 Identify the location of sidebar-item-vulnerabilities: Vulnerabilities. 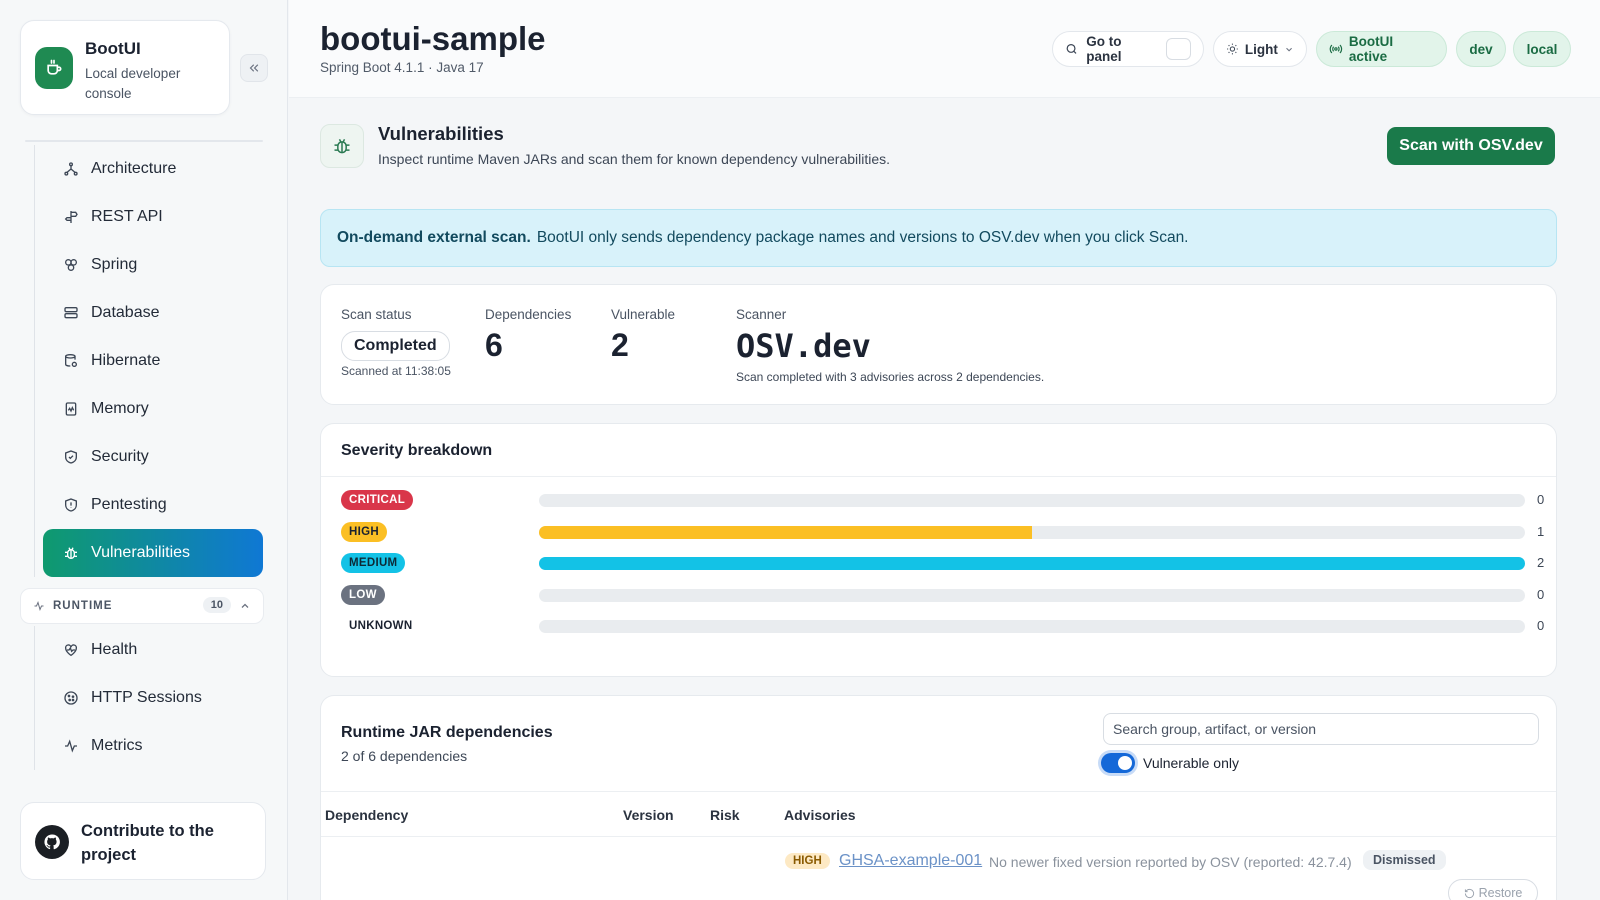
(153, 553).